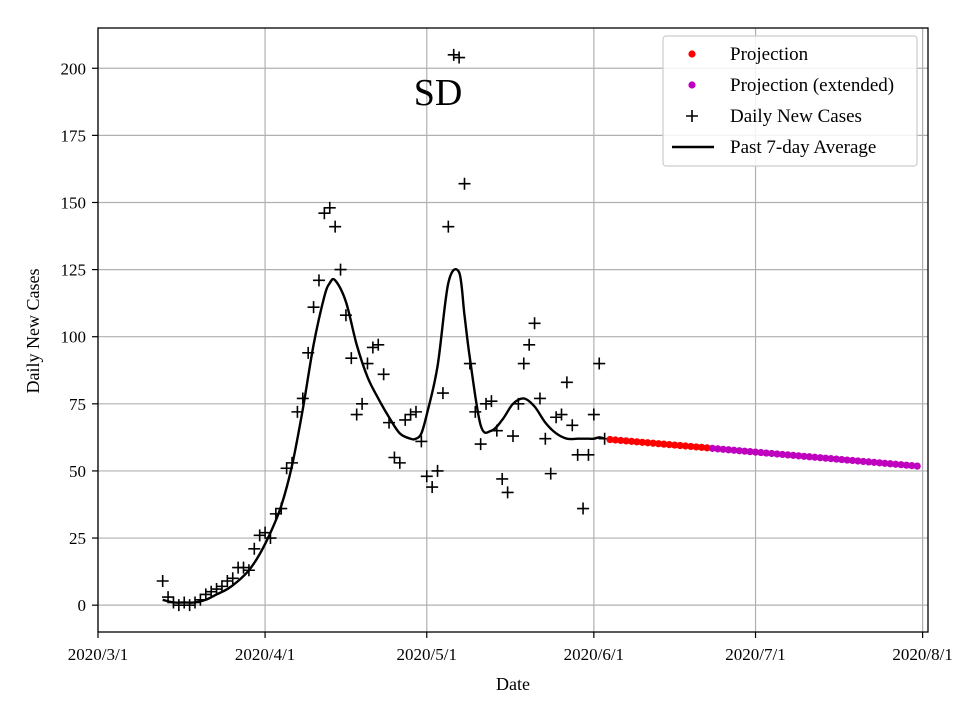 The image size is (960, 720). Describe the element at coordinates (658, 443) in the screenshot. I see `series-projection` at that location.